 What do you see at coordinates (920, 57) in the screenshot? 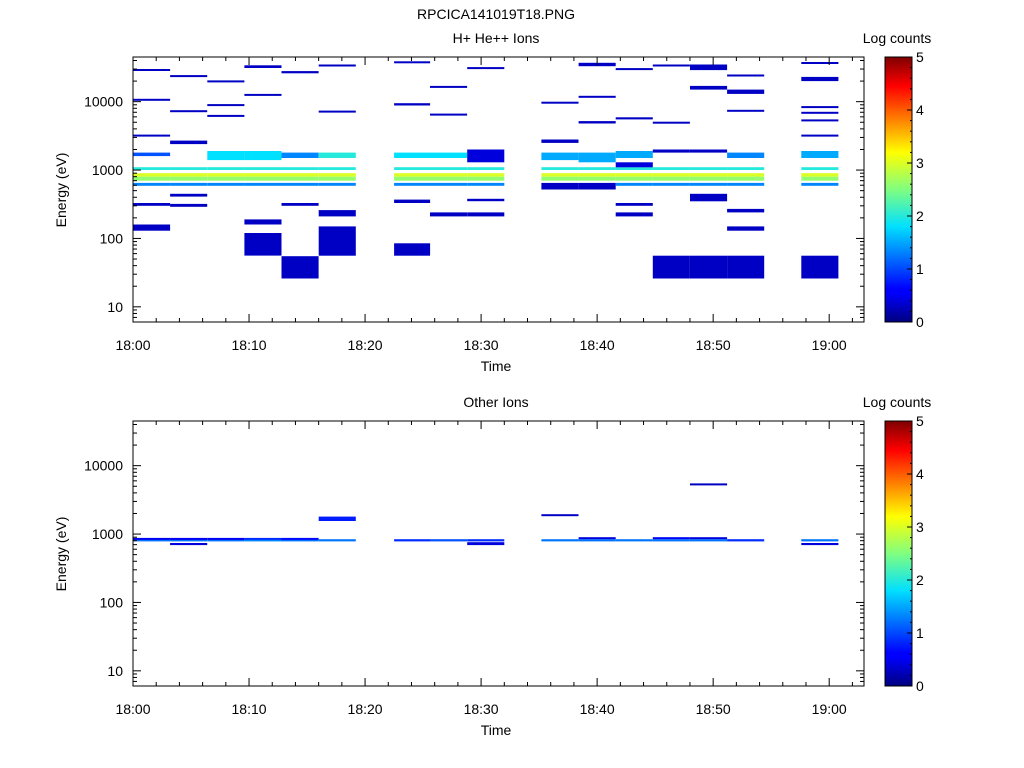
I see `colorbar-tick-label: 5` at bounding box center [920, 57].